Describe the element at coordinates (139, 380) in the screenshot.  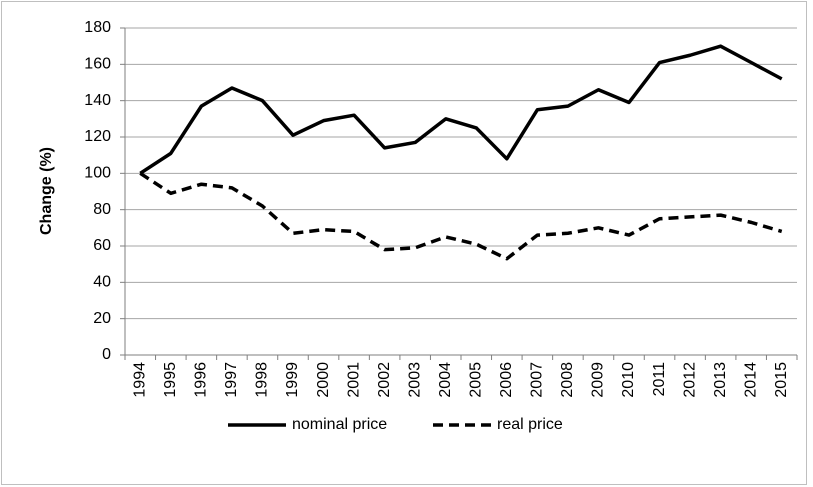
I see `x-tick-label: 1994` at that location.